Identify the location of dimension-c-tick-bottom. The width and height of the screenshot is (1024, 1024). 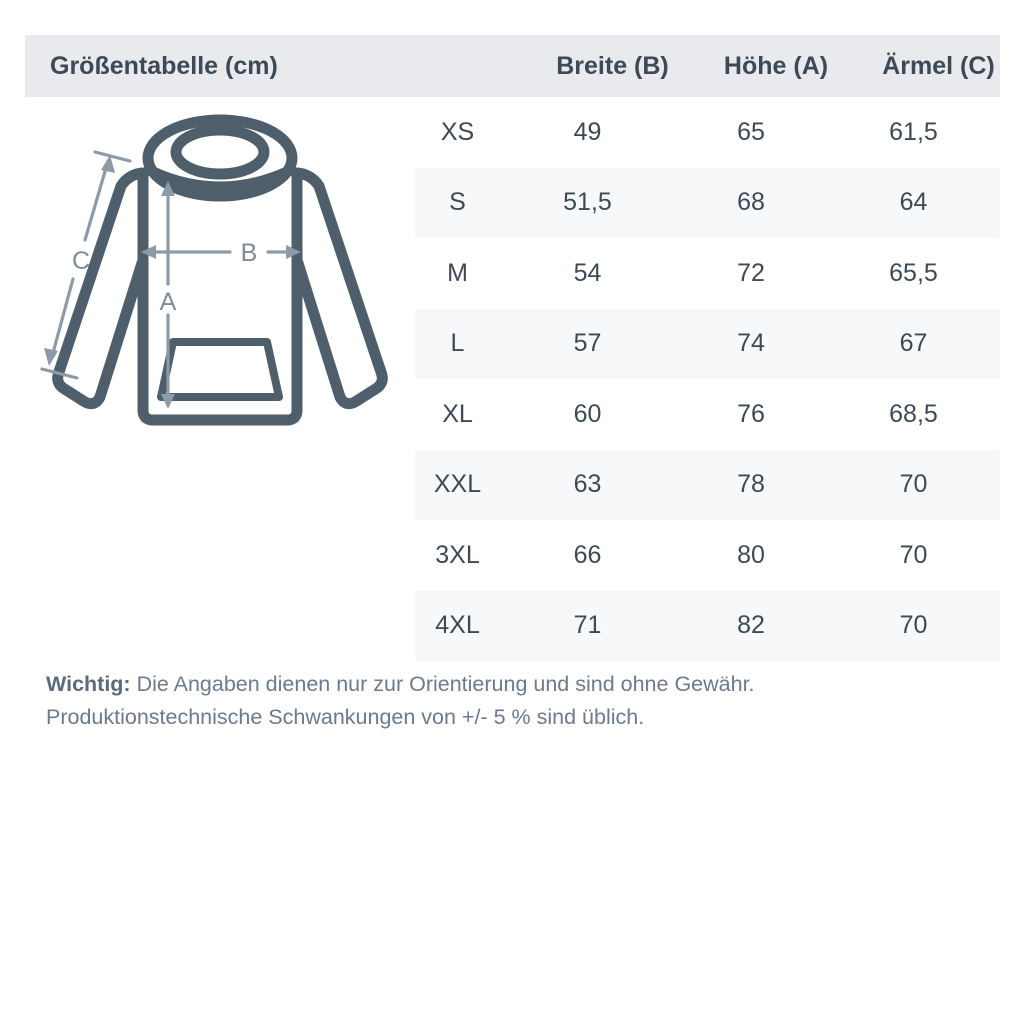
(59, 373).